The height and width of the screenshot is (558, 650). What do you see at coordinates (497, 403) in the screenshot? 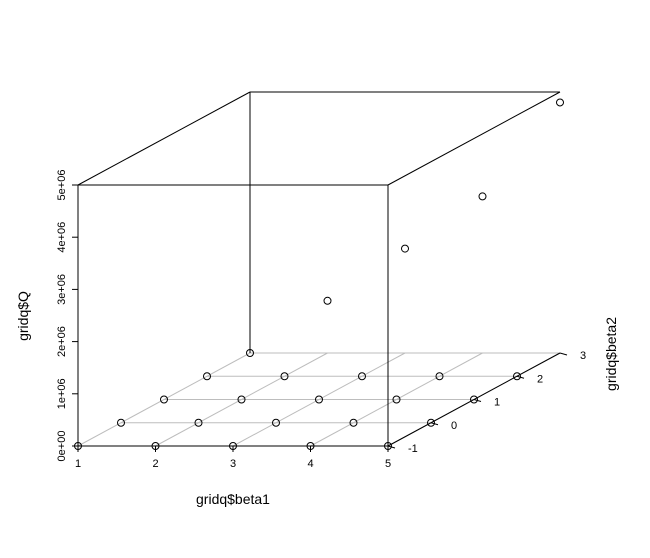
I see `y-tick-label: 1` at bounding box center [497, 403].